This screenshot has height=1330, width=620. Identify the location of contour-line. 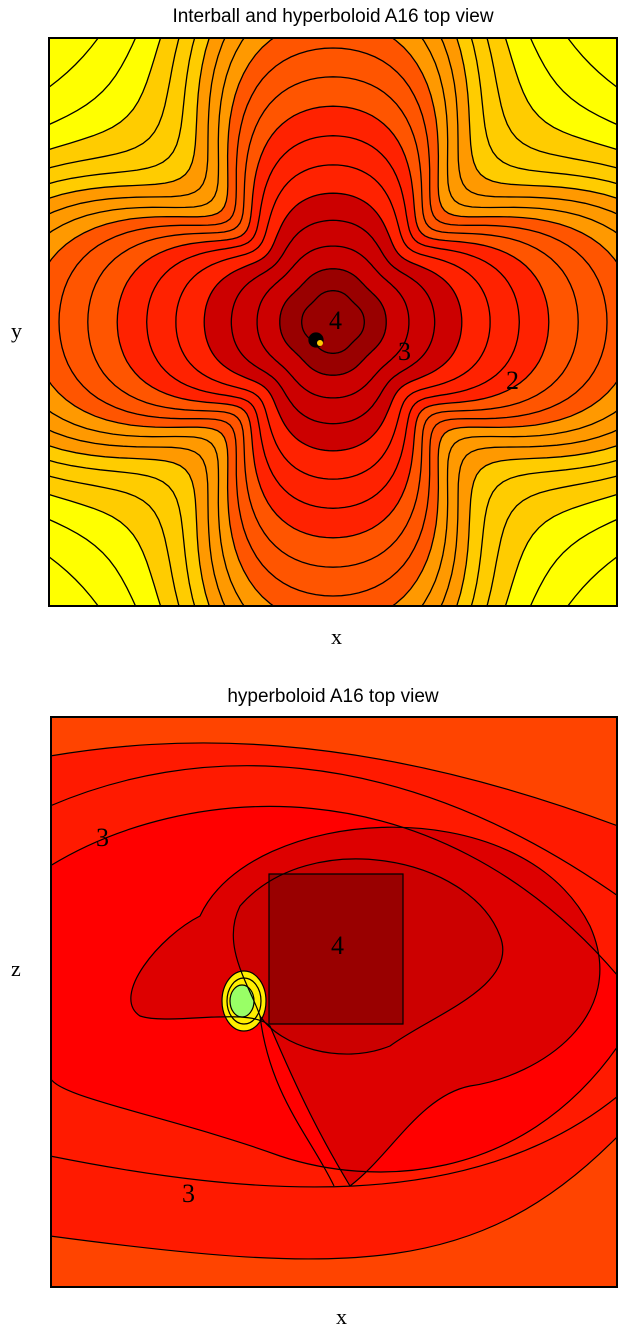
(333, 322).